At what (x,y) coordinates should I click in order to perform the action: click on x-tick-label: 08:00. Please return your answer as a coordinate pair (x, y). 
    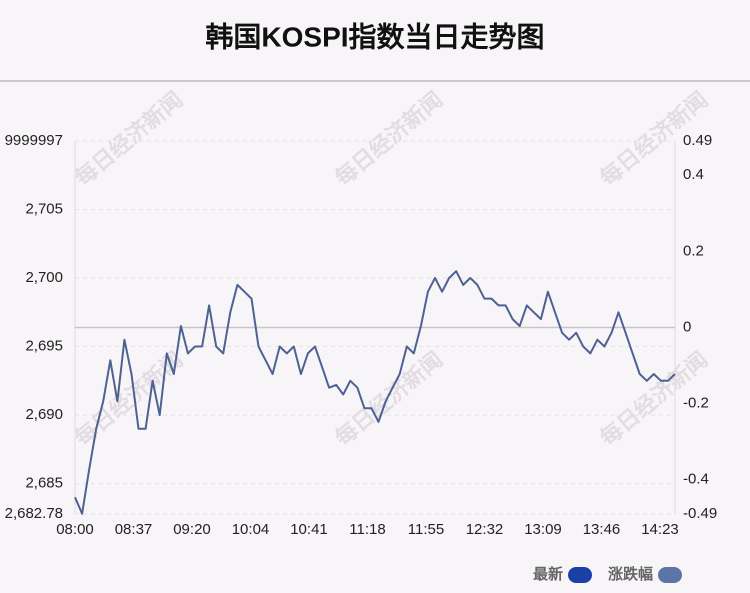
    Looking at the image, I should click on (75, 529).